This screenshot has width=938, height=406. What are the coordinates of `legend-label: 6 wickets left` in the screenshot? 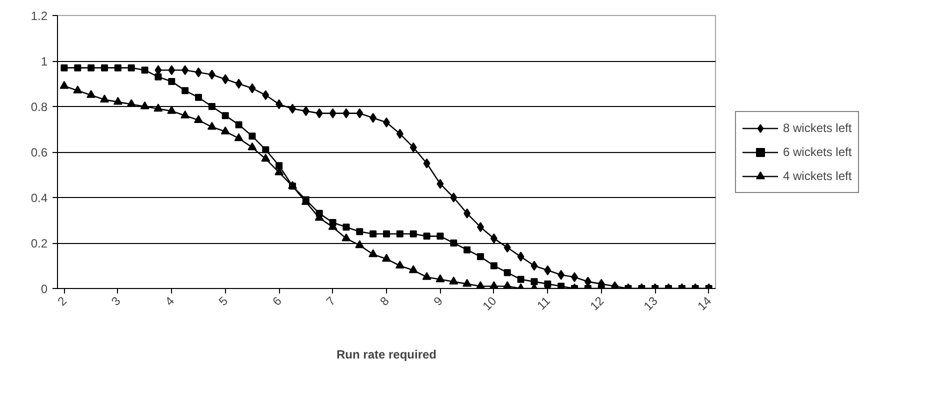 It's located at (817, 151).